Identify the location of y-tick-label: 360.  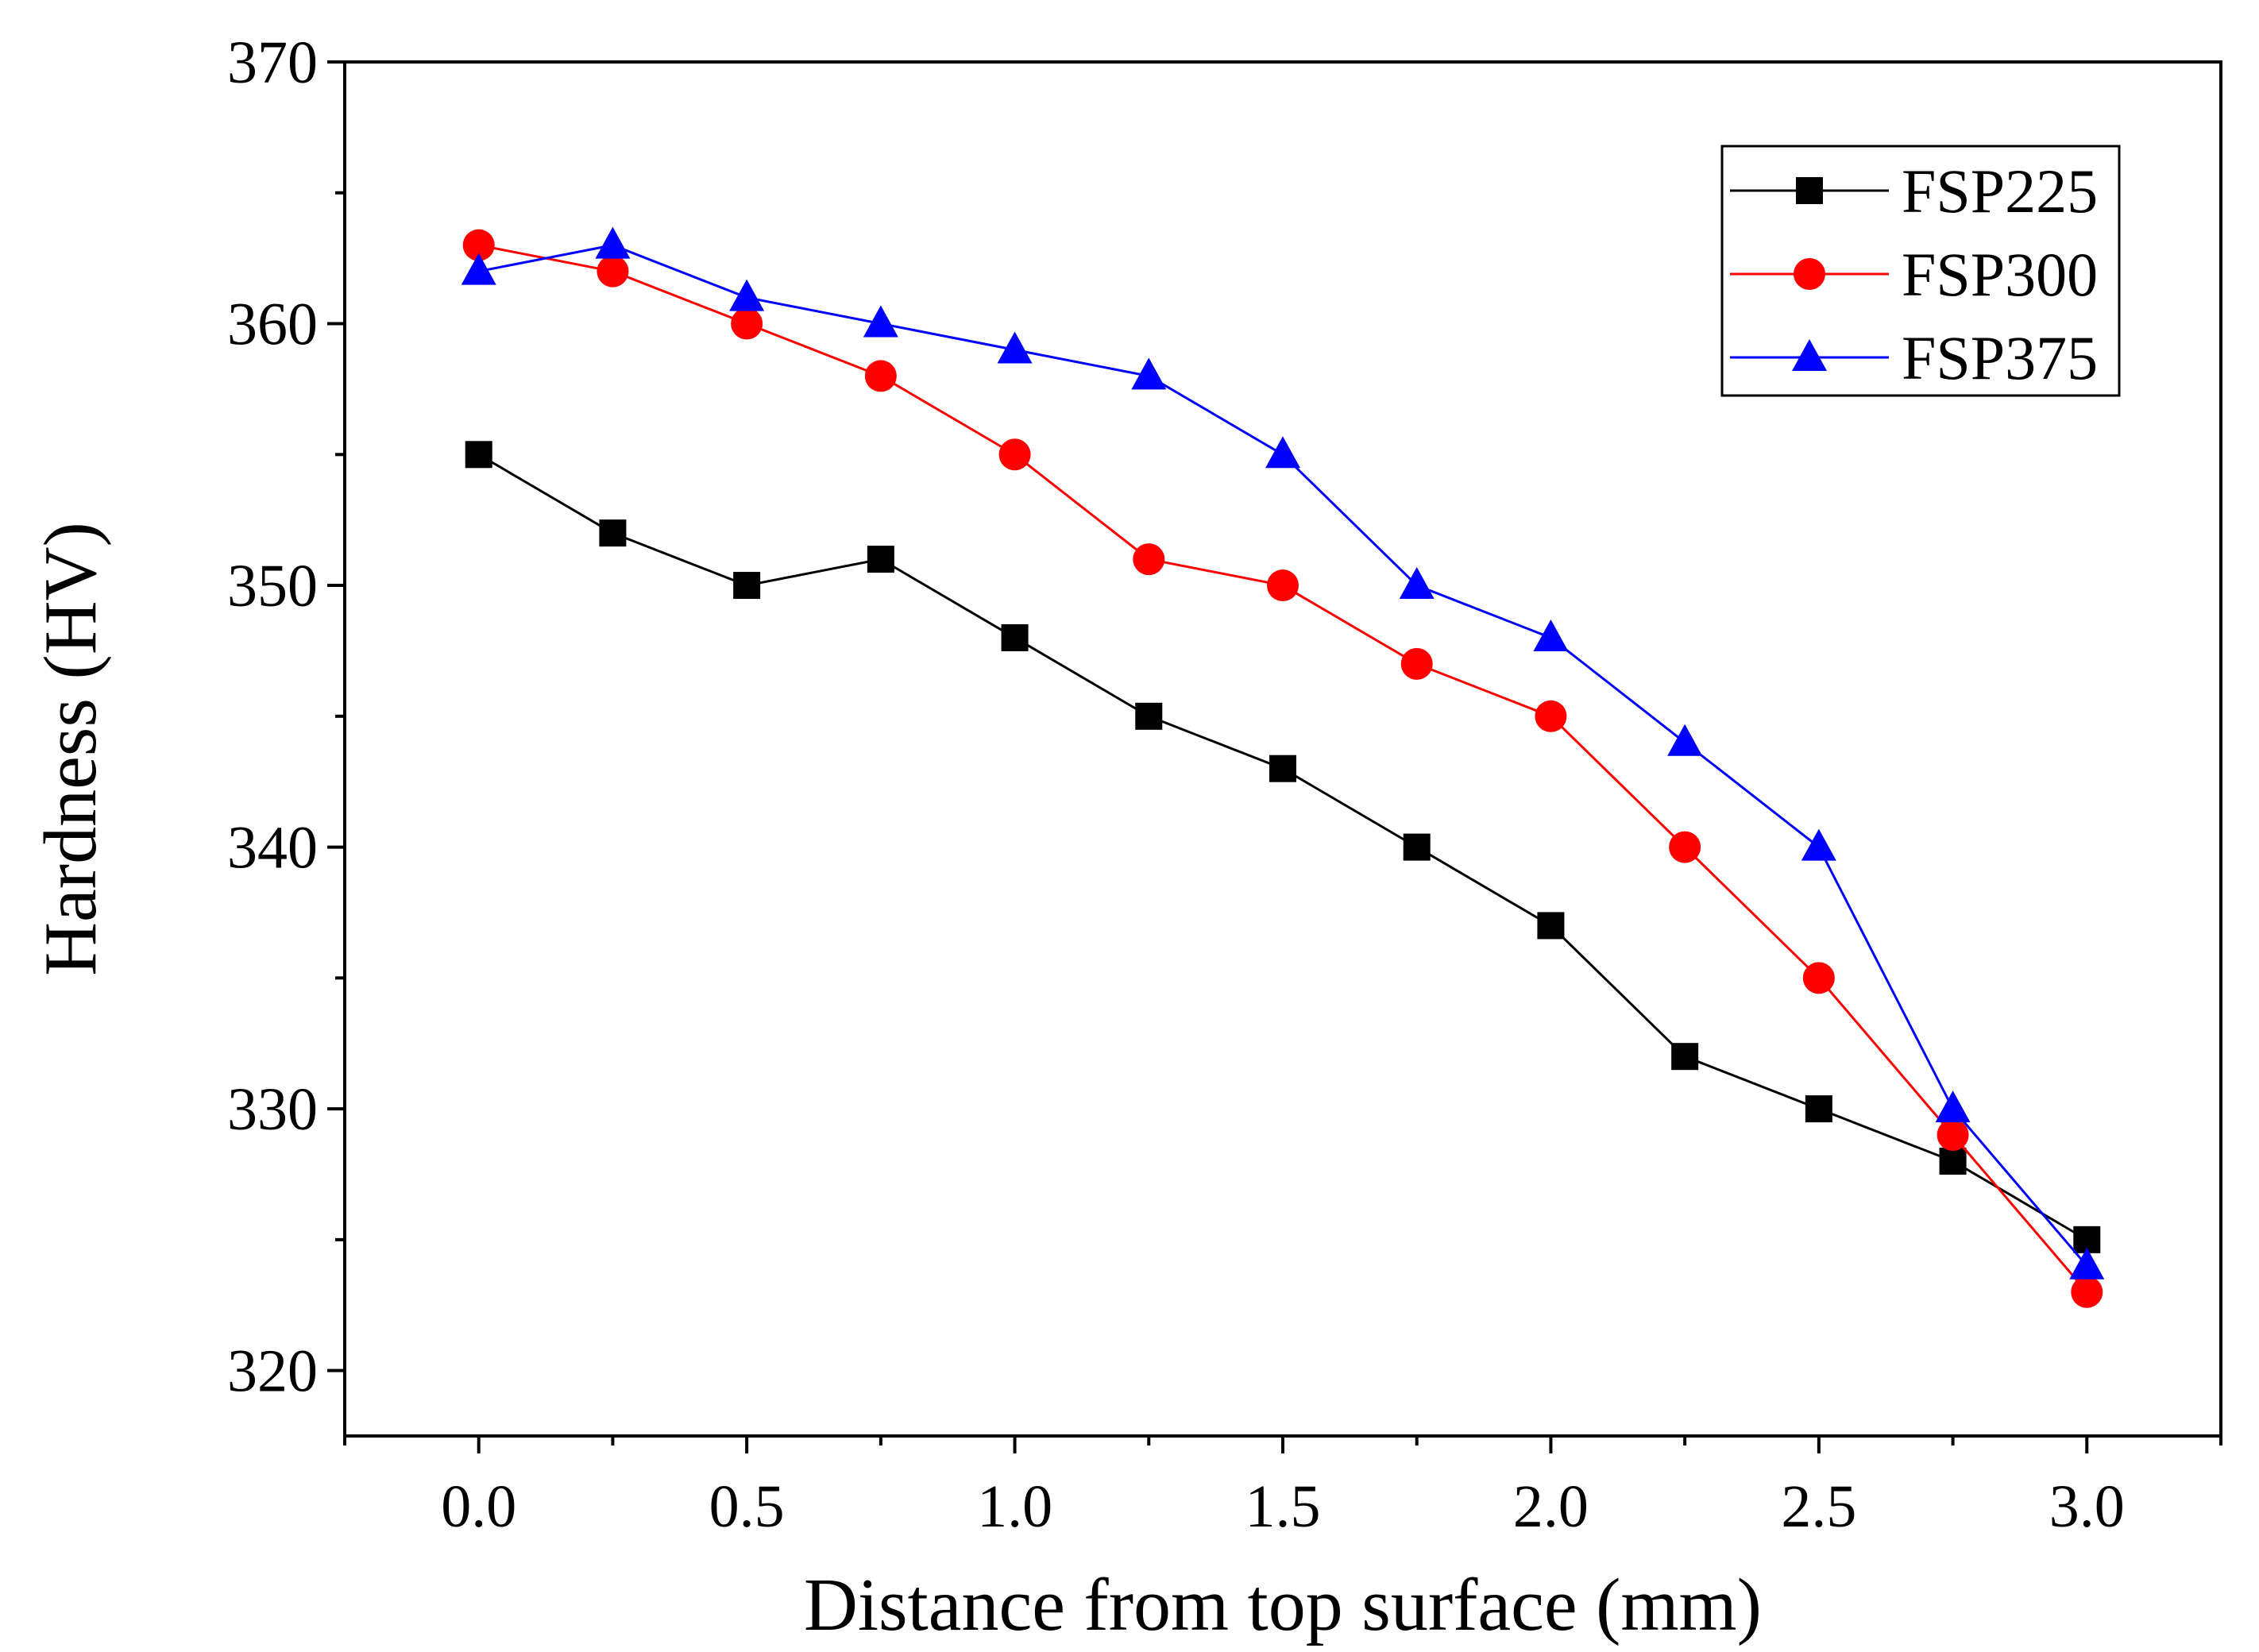
(272, 324).